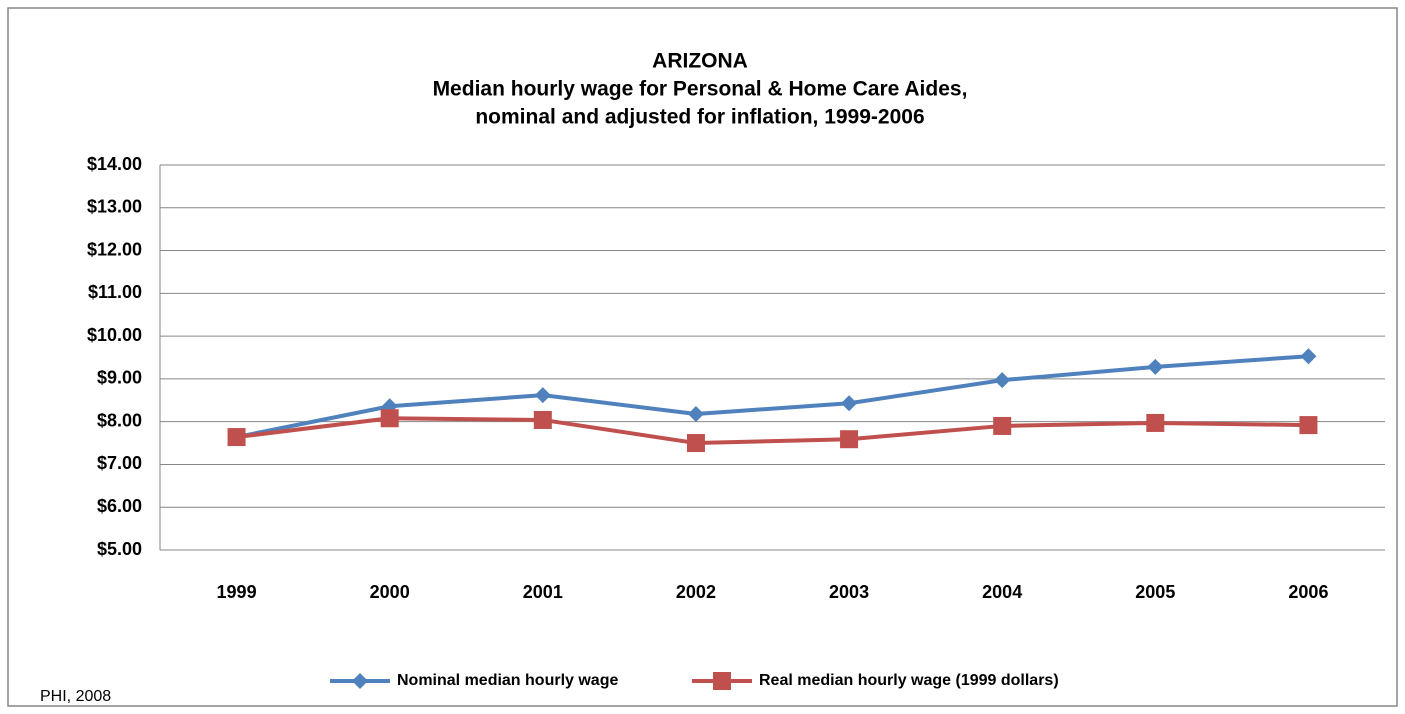 This screenshot has width=1405, height=714. What do you see at coordinates (543, 592) in the screenshot?
I see `x-tick-label: 2001` at bounding box center [543, 592].